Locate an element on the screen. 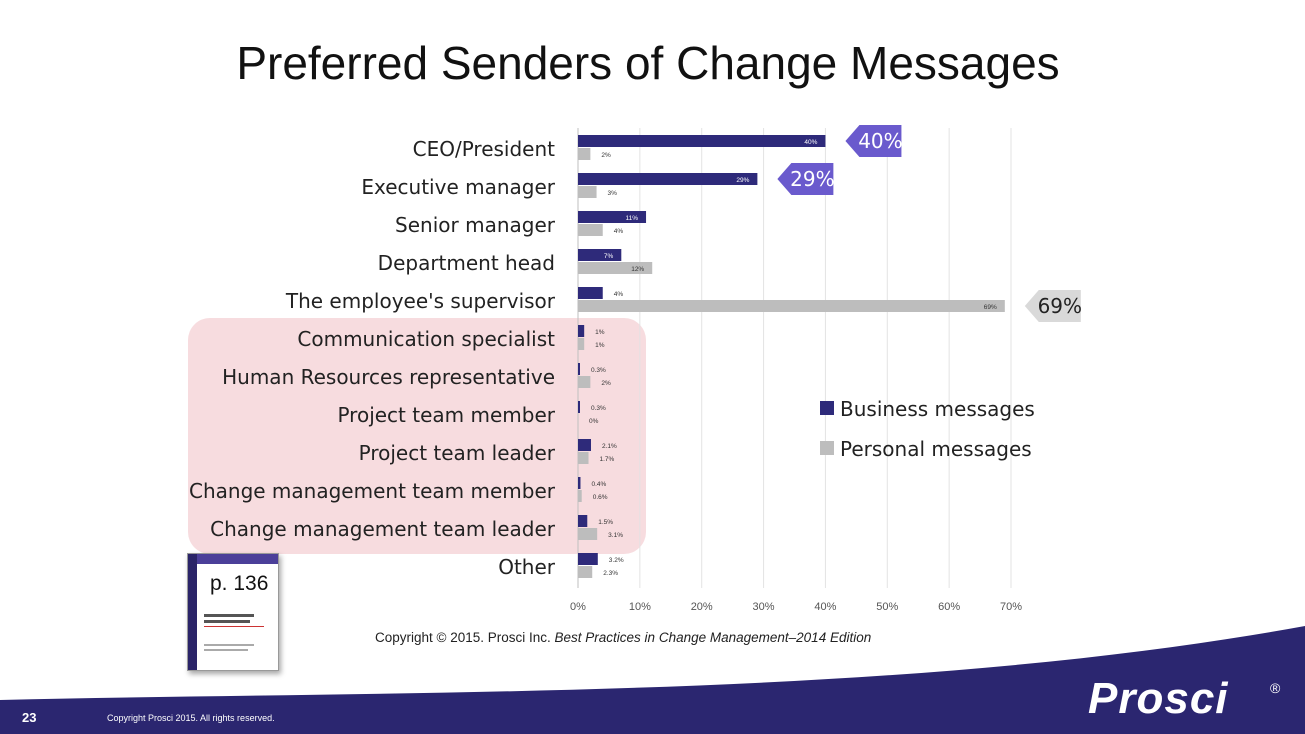 The height and width of the screenshot is (734, 1305). book-page-reference: p. 136 is located at coordinates (239, 584).